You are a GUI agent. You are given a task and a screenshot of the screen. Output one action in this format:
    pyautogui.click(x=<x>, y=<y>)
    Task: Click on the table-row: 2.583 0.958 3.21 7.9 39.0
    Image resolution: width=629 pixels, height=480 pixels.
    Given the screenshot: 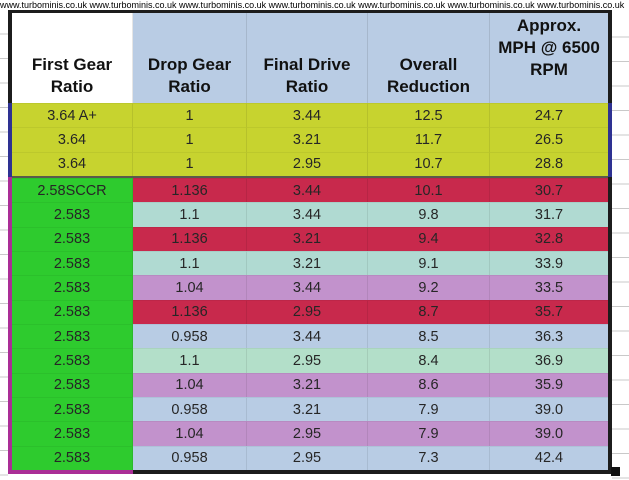 What is the action you would take?
    pyautogui.click(x=310, y=409)
    